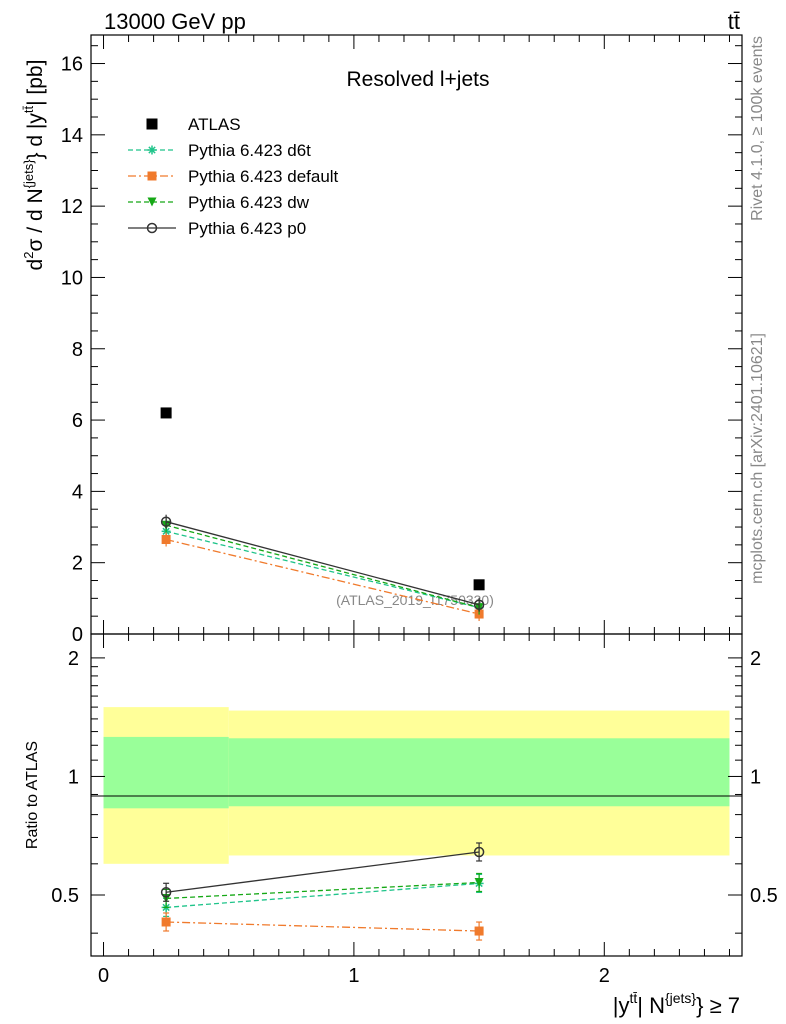  What do you see at coordinates (32, 795) in the screenshot?
I see `ratio-y-axis-title: Ratio to ATLAS` at bounding box center [32, 795].